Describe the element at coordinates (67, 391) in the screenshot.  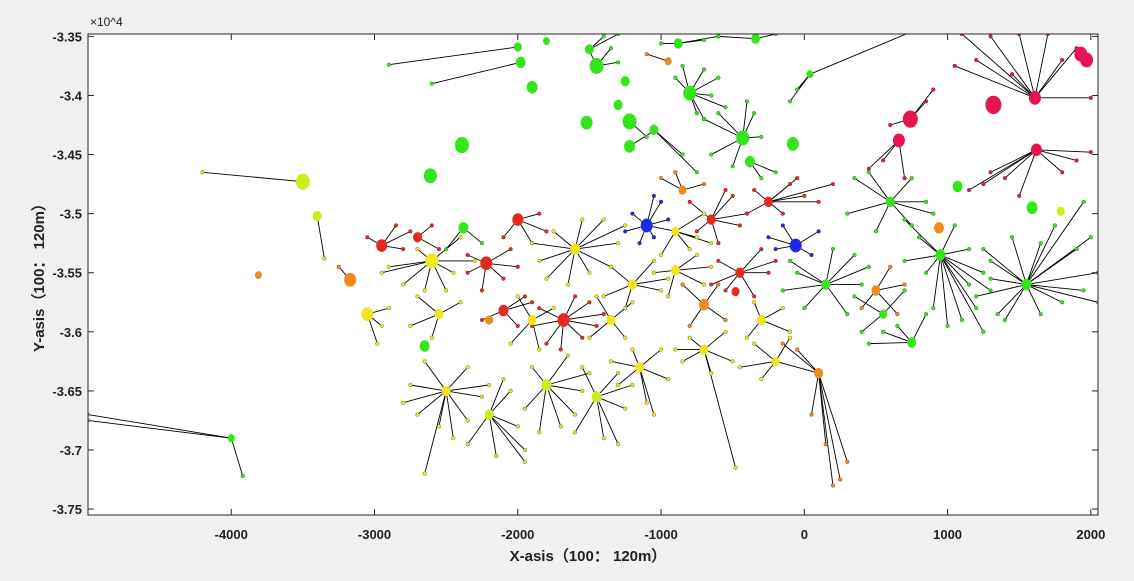
I see `y-tick-label: -3.65` at that location.